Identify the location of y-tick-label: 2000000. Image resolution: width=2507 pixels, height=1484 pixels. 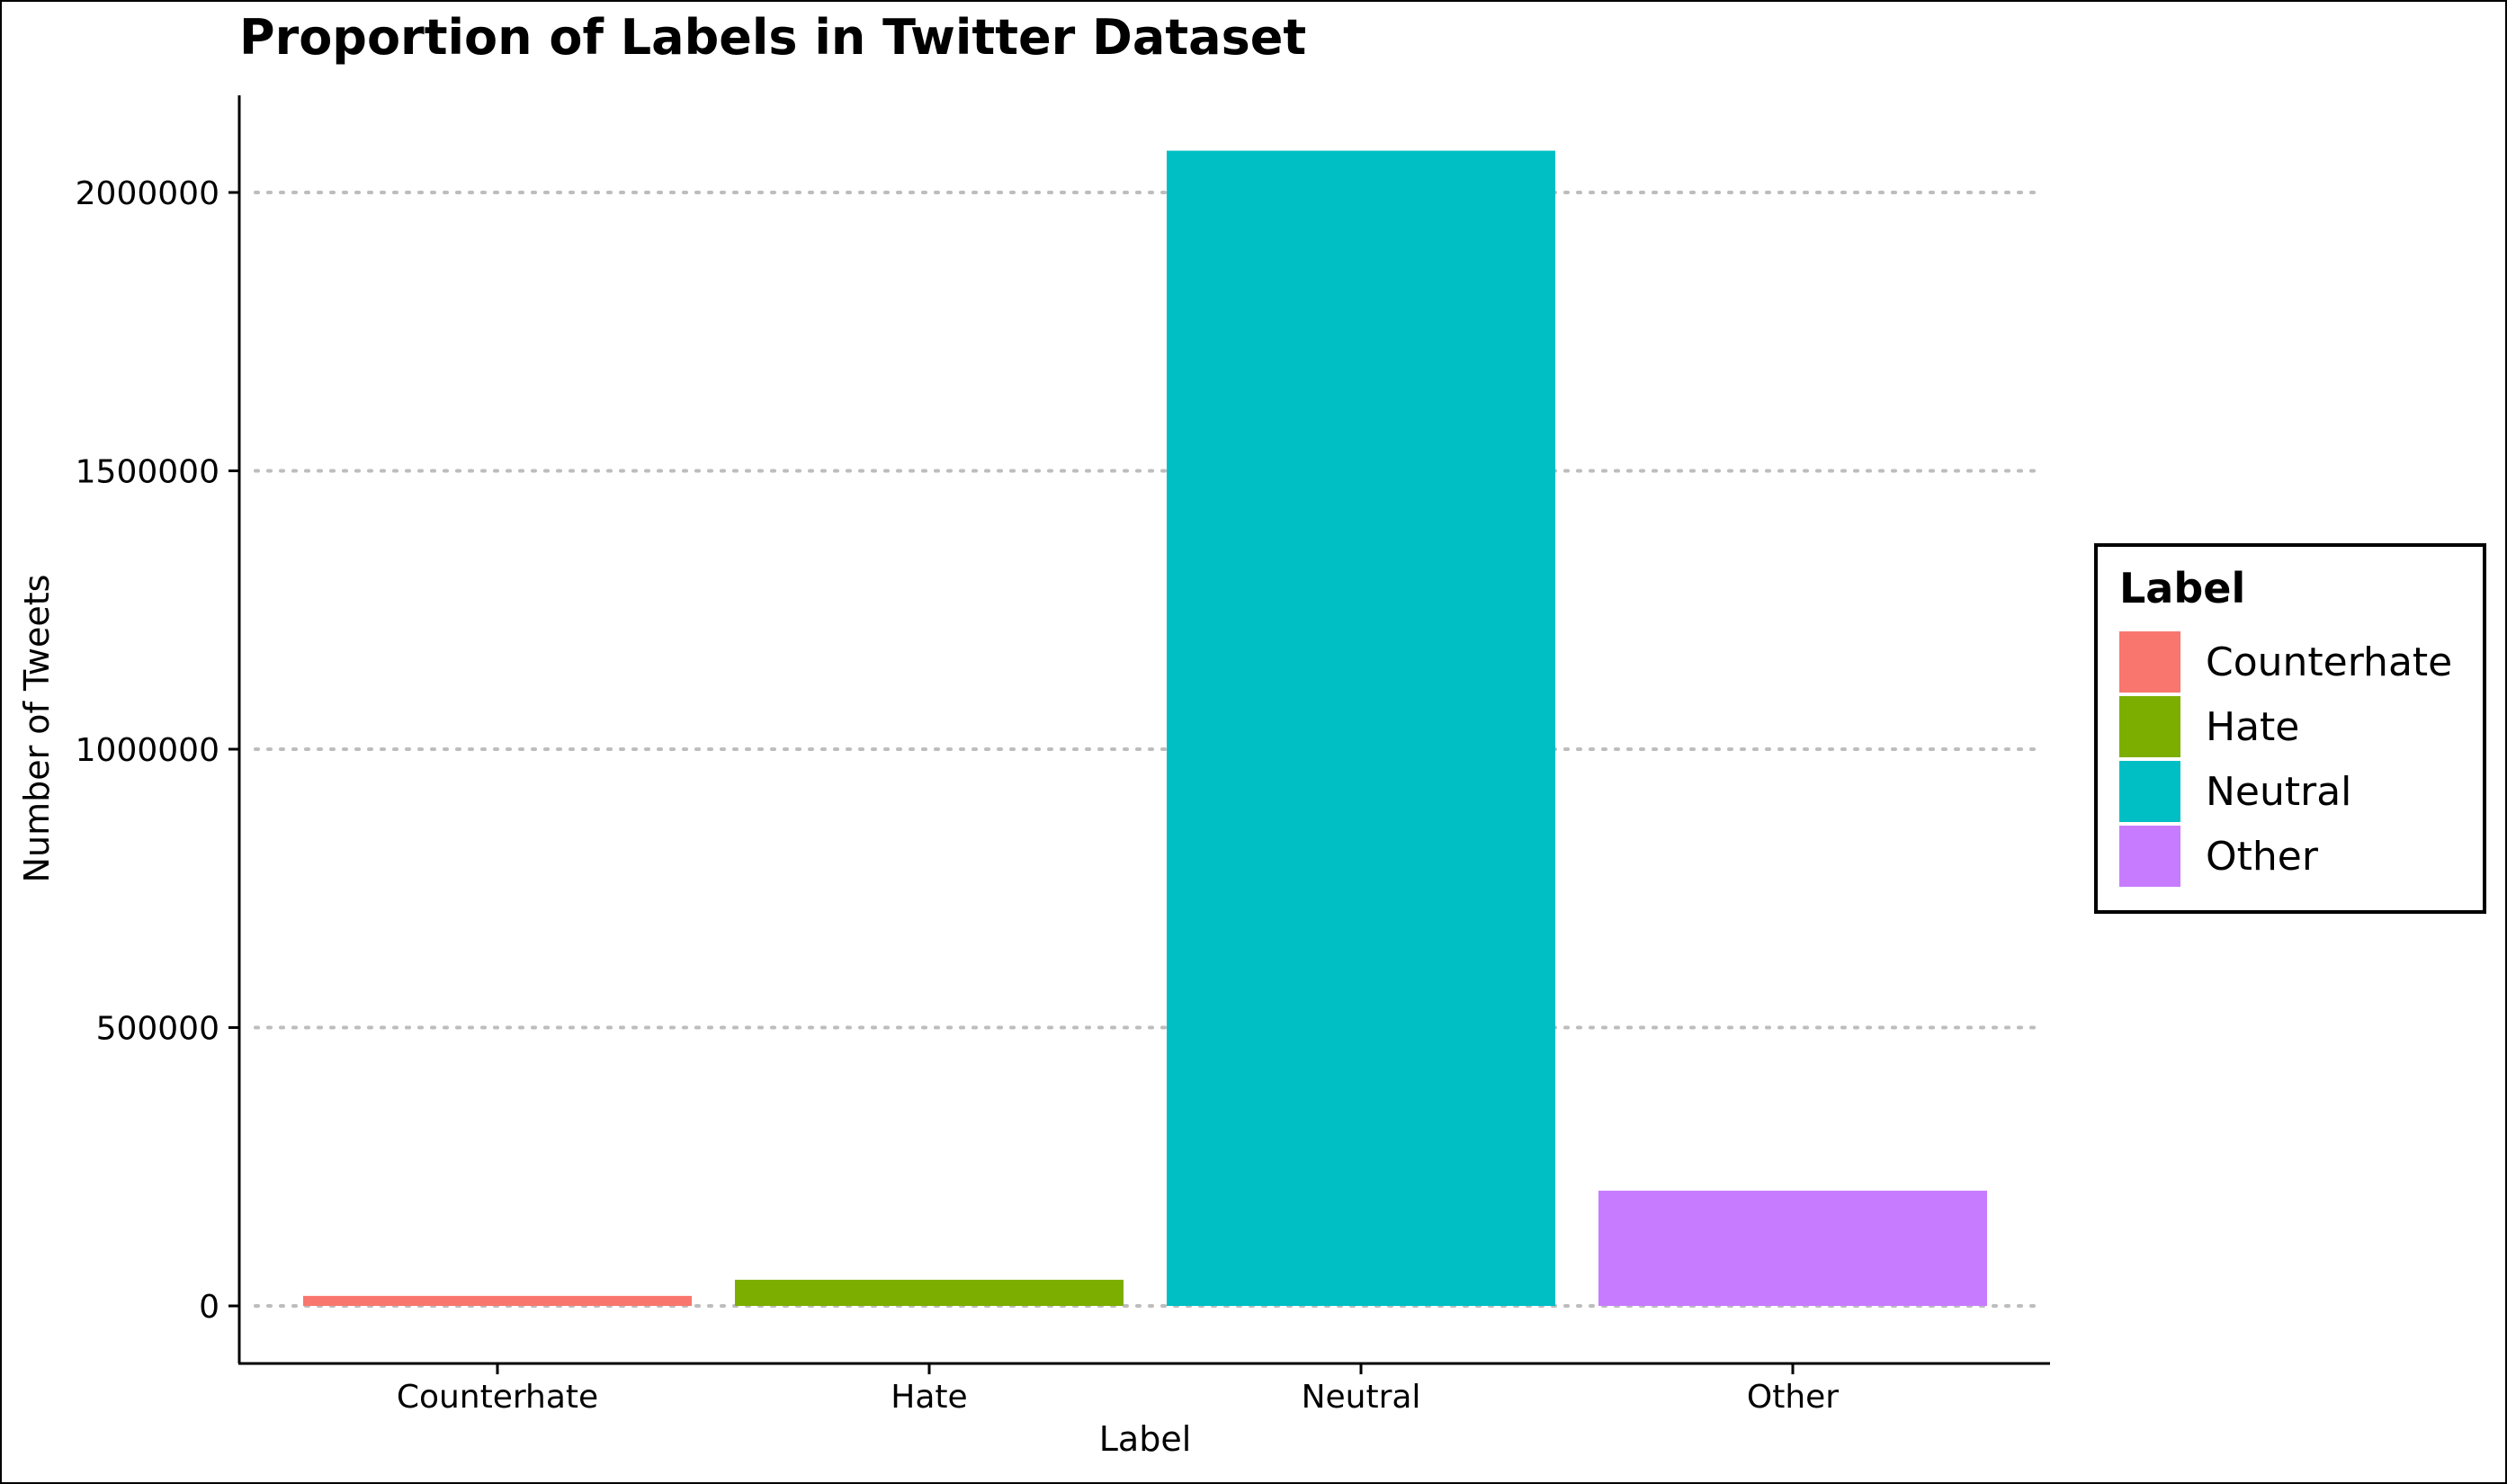
(147, 193).